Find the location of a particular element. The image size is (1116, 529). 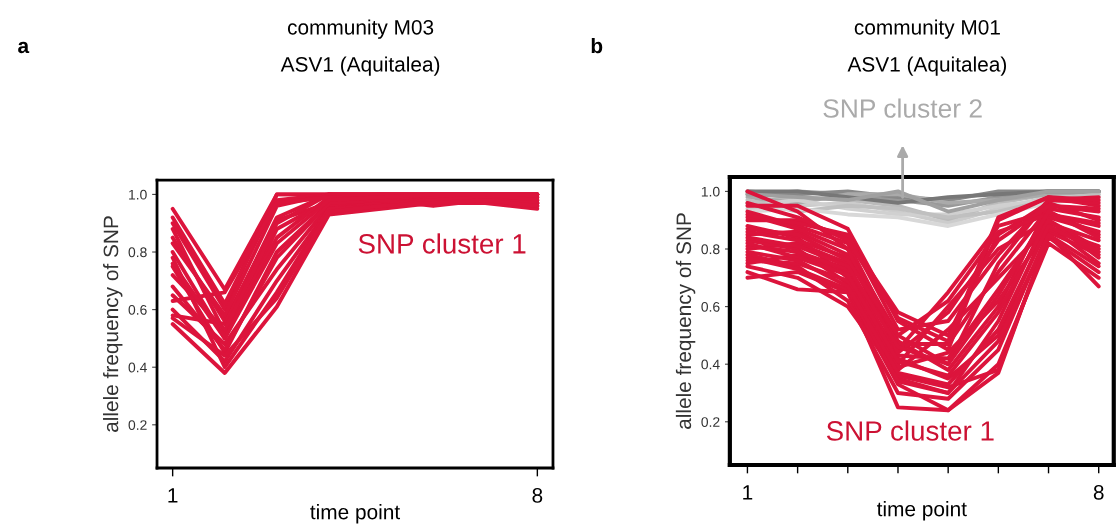

chart-title: community M03 is located at coordinates (360, 29).